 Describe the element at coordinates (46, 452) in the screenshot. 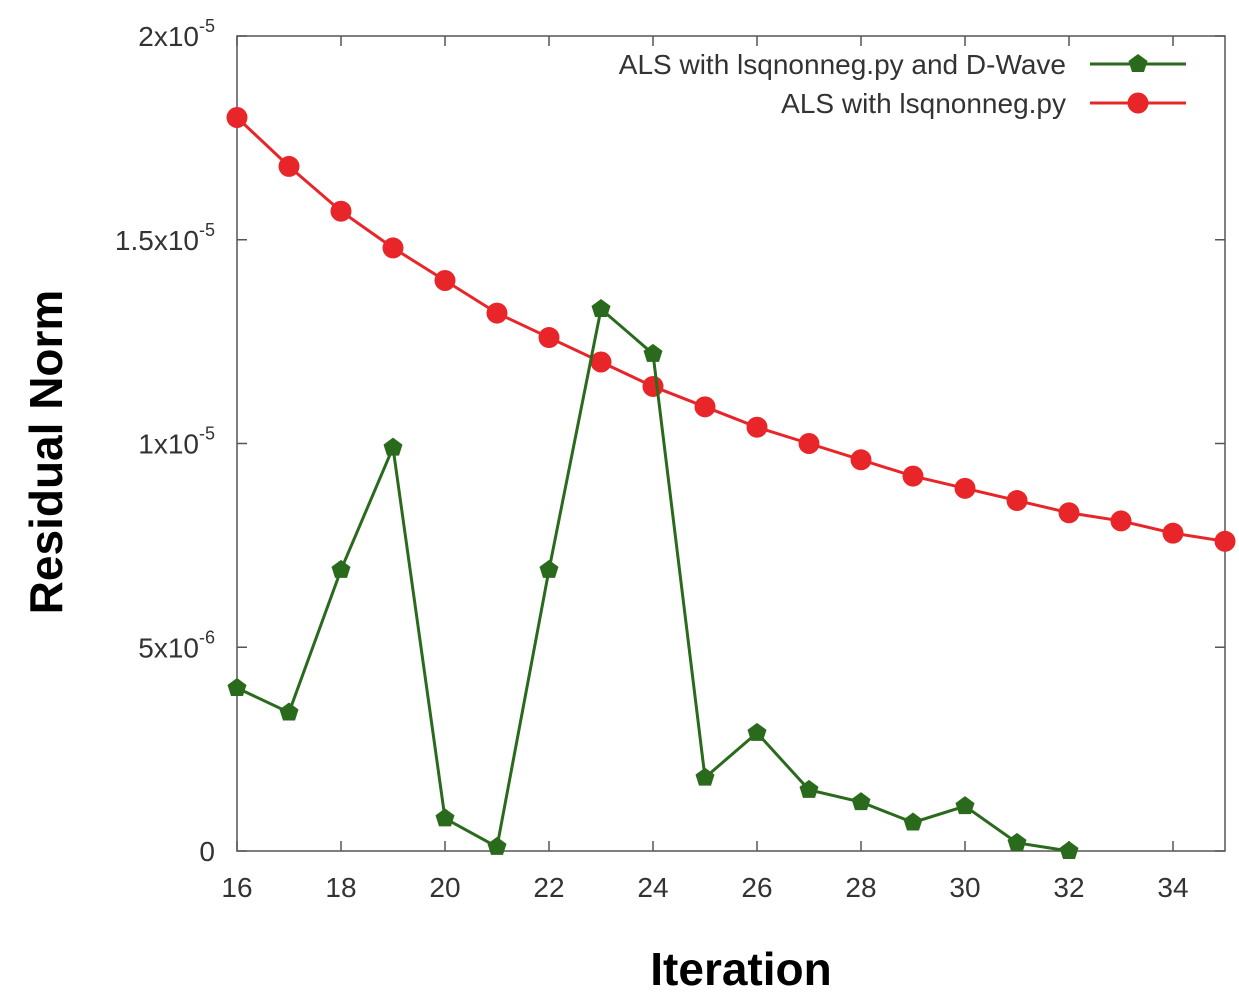

I see `y-axis-title: Residual Norm` at that location.